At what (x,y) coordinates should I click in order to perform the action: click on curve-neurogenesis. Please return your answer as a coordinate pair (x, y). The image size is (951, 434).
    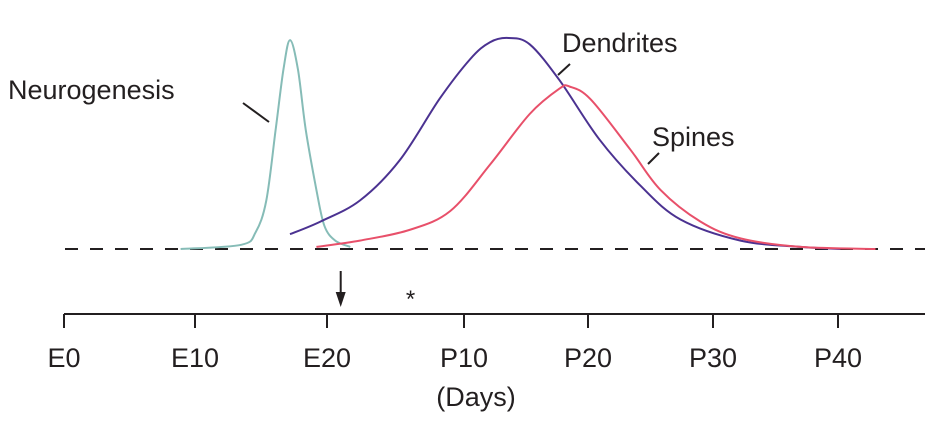
    Looking at the image, I should click on (265, 144).